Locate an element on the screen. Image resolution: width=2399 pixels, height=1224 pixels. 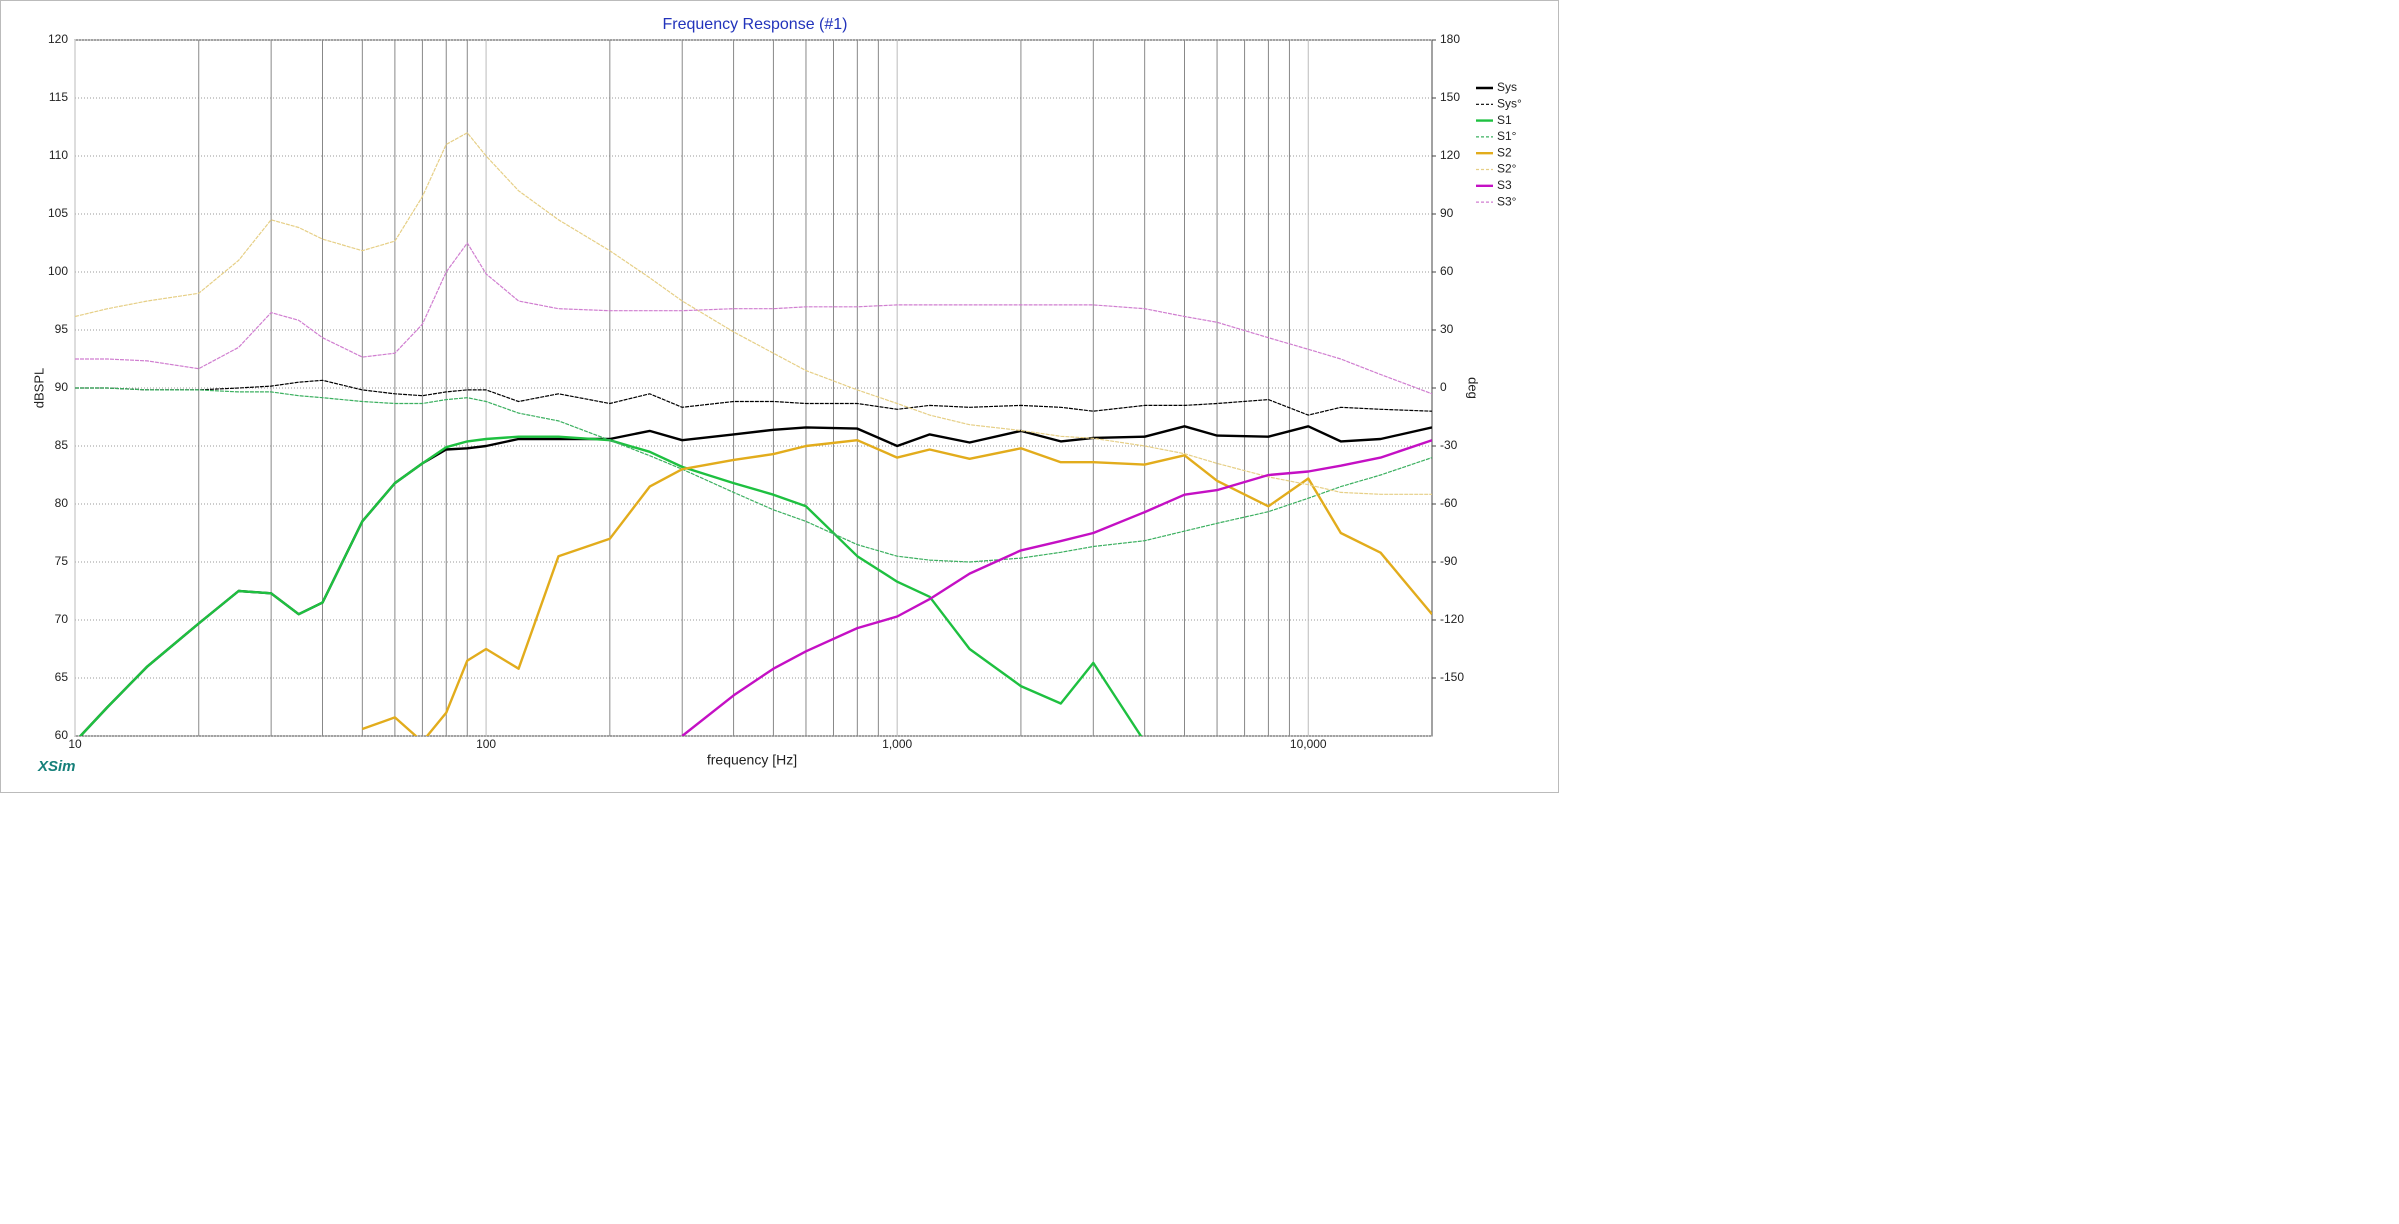
watermark: XSim is located at coordinates (56, 766).